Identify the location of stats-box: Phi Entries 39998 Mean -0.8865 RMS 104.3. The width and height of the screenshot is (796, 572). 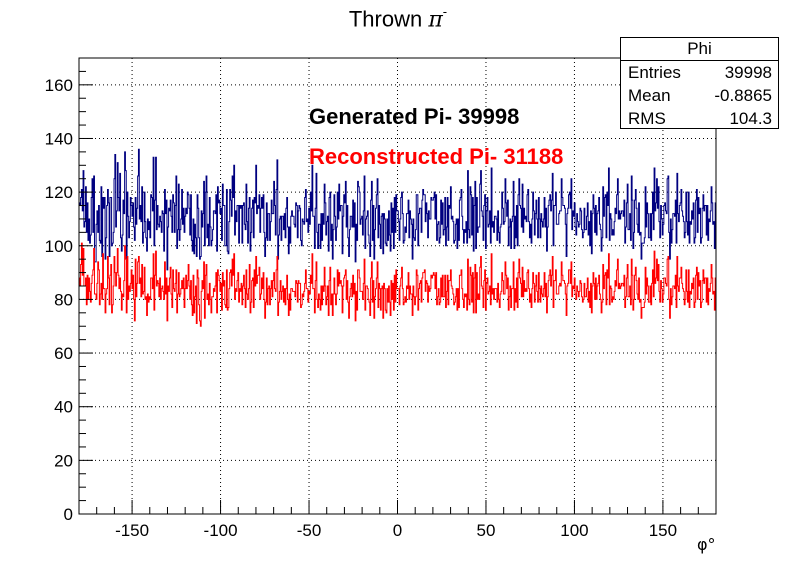
(699, 83).